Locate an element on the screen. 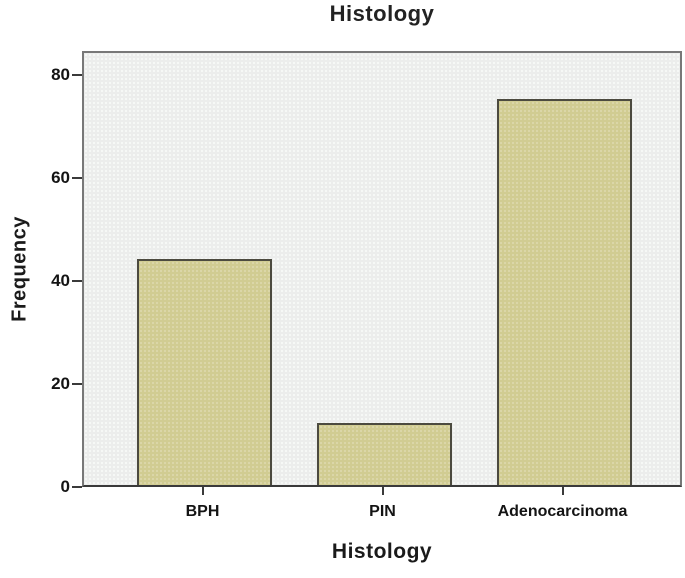 The image size is (685, 578). y-axis-title: Frequency is located at coordinates (19, 269).